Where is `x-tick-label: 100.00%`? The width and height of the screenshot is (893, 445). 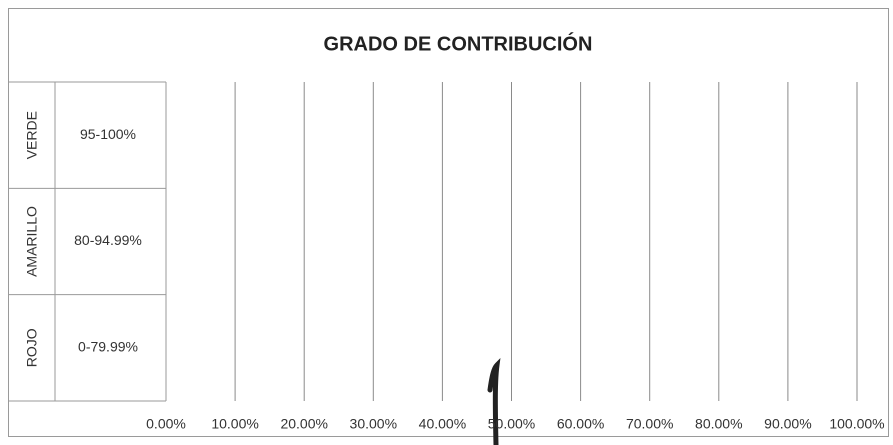 x-tick-label: 100.00% is located at coordinates (856, 424).